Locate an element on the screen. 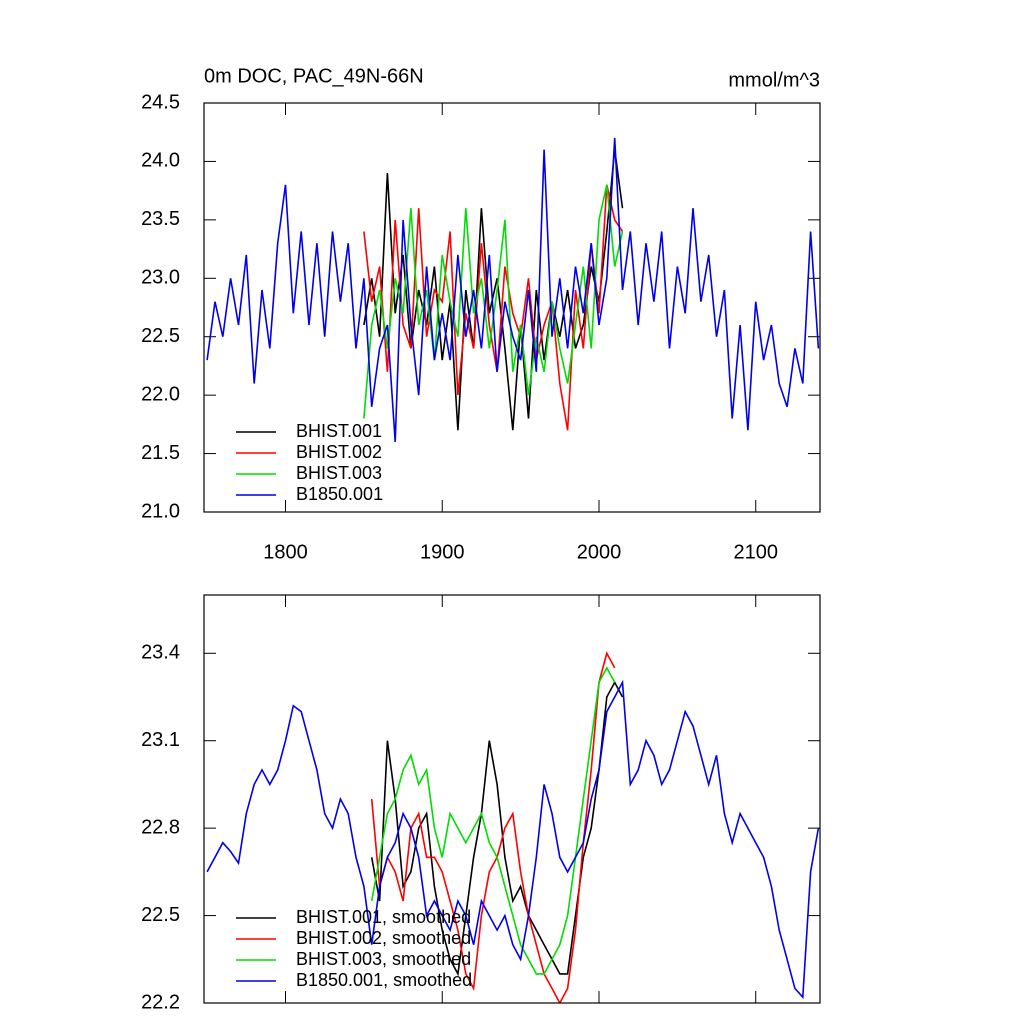 This screenshot has height=1024, width=1024. y-tick-label: 24.5 is located at coordinates (160, 102).